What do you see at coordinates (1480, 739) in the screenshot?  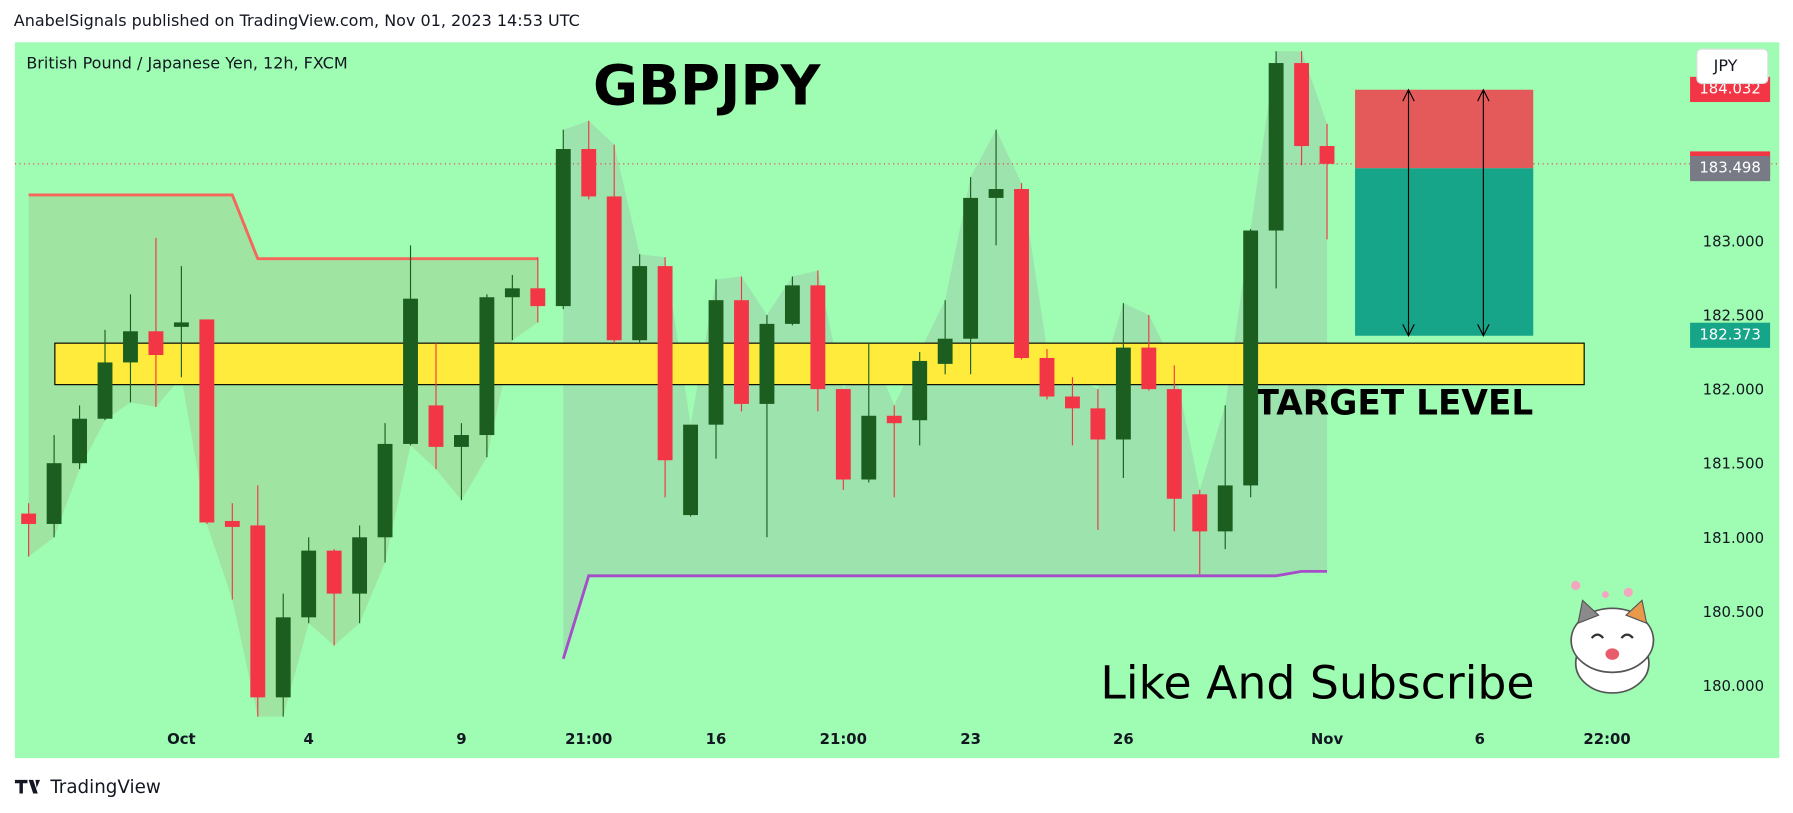 I see `x-tick-label: 6` at bounding box center [1480, 739].